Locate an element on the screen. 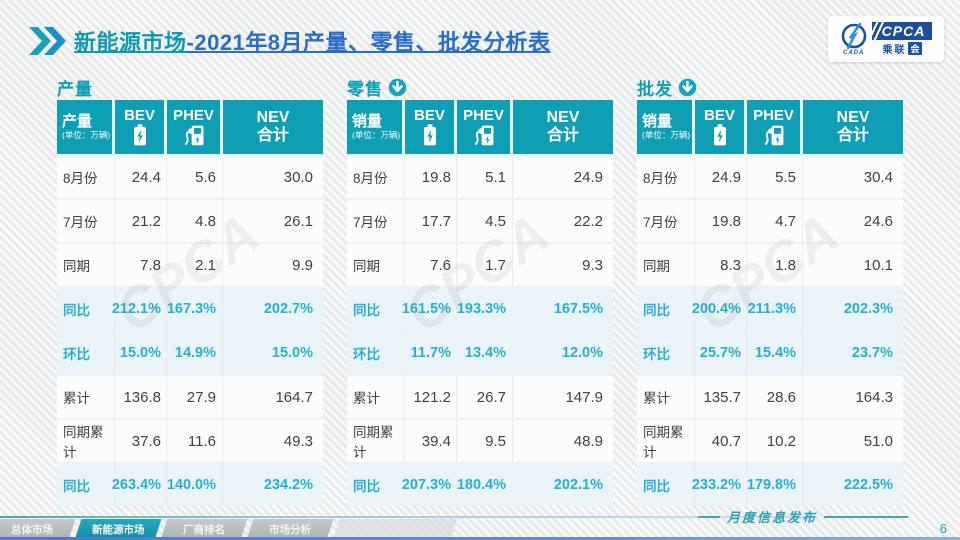 Image resolution: width=960 pixels, height=540 pixels. nev-value-cell: 234.2% is located at coordinates (288, 485).